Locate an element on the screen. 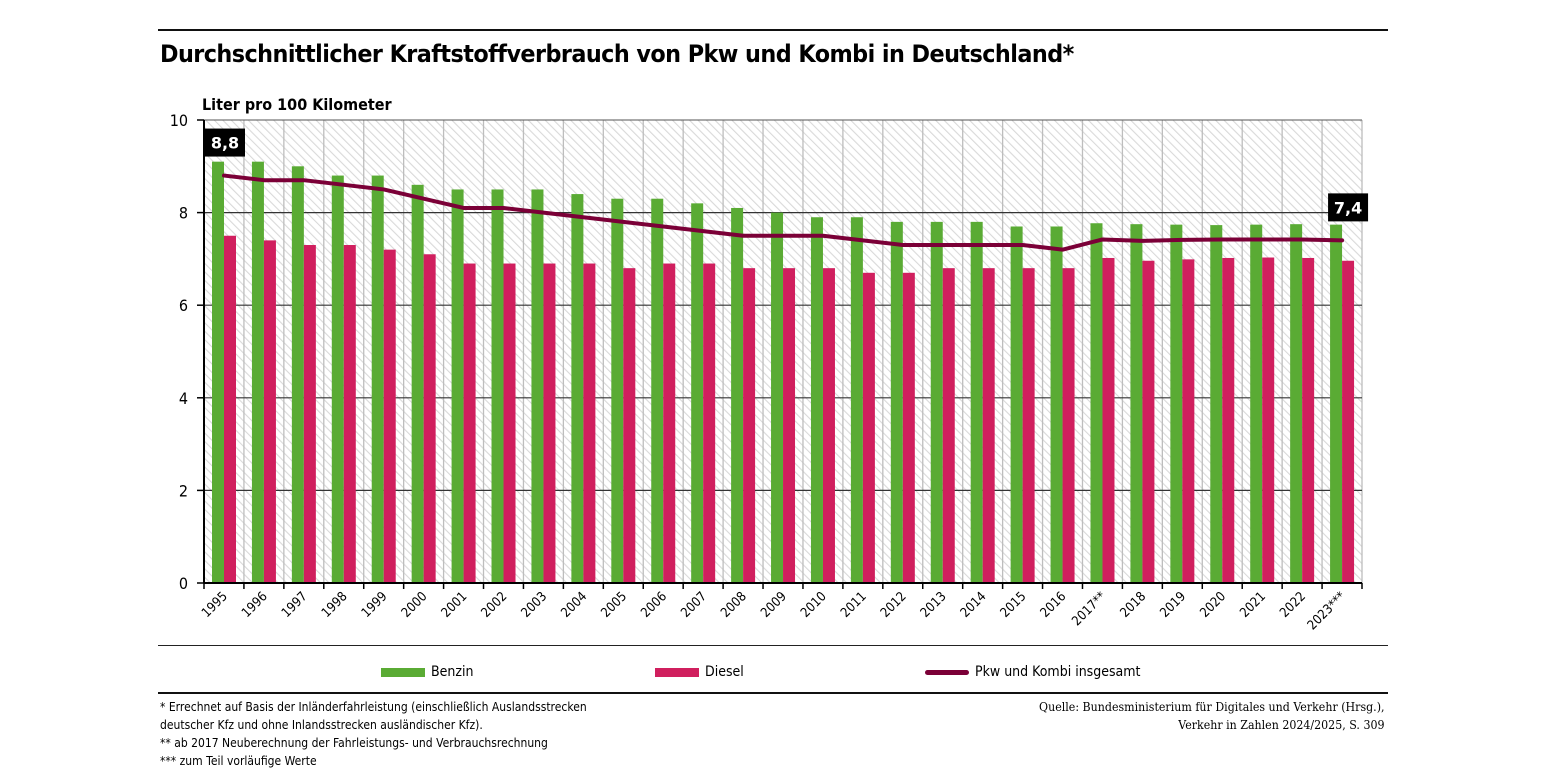  y-axis-label: Liter pro 100 Kilometer is located at coordinates (297, 104).